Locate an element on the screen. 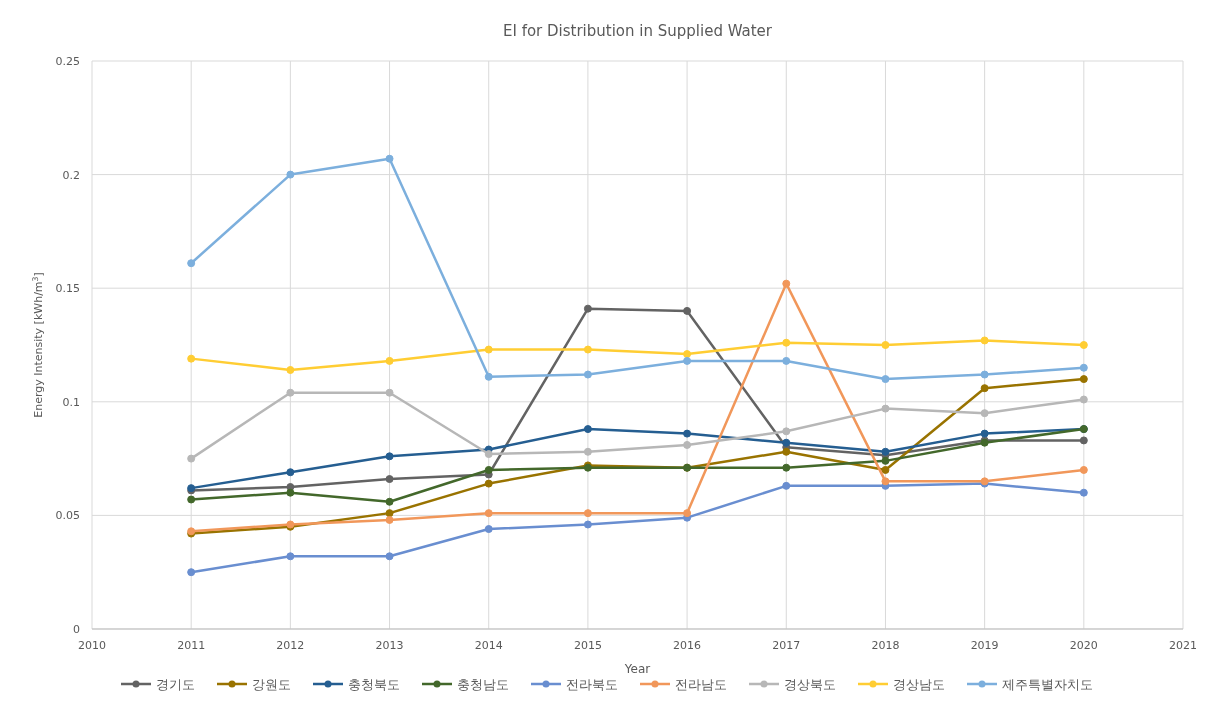 The image size is (1214, 727). legend-label: 충청북도 is located at coordinates (374, 684).